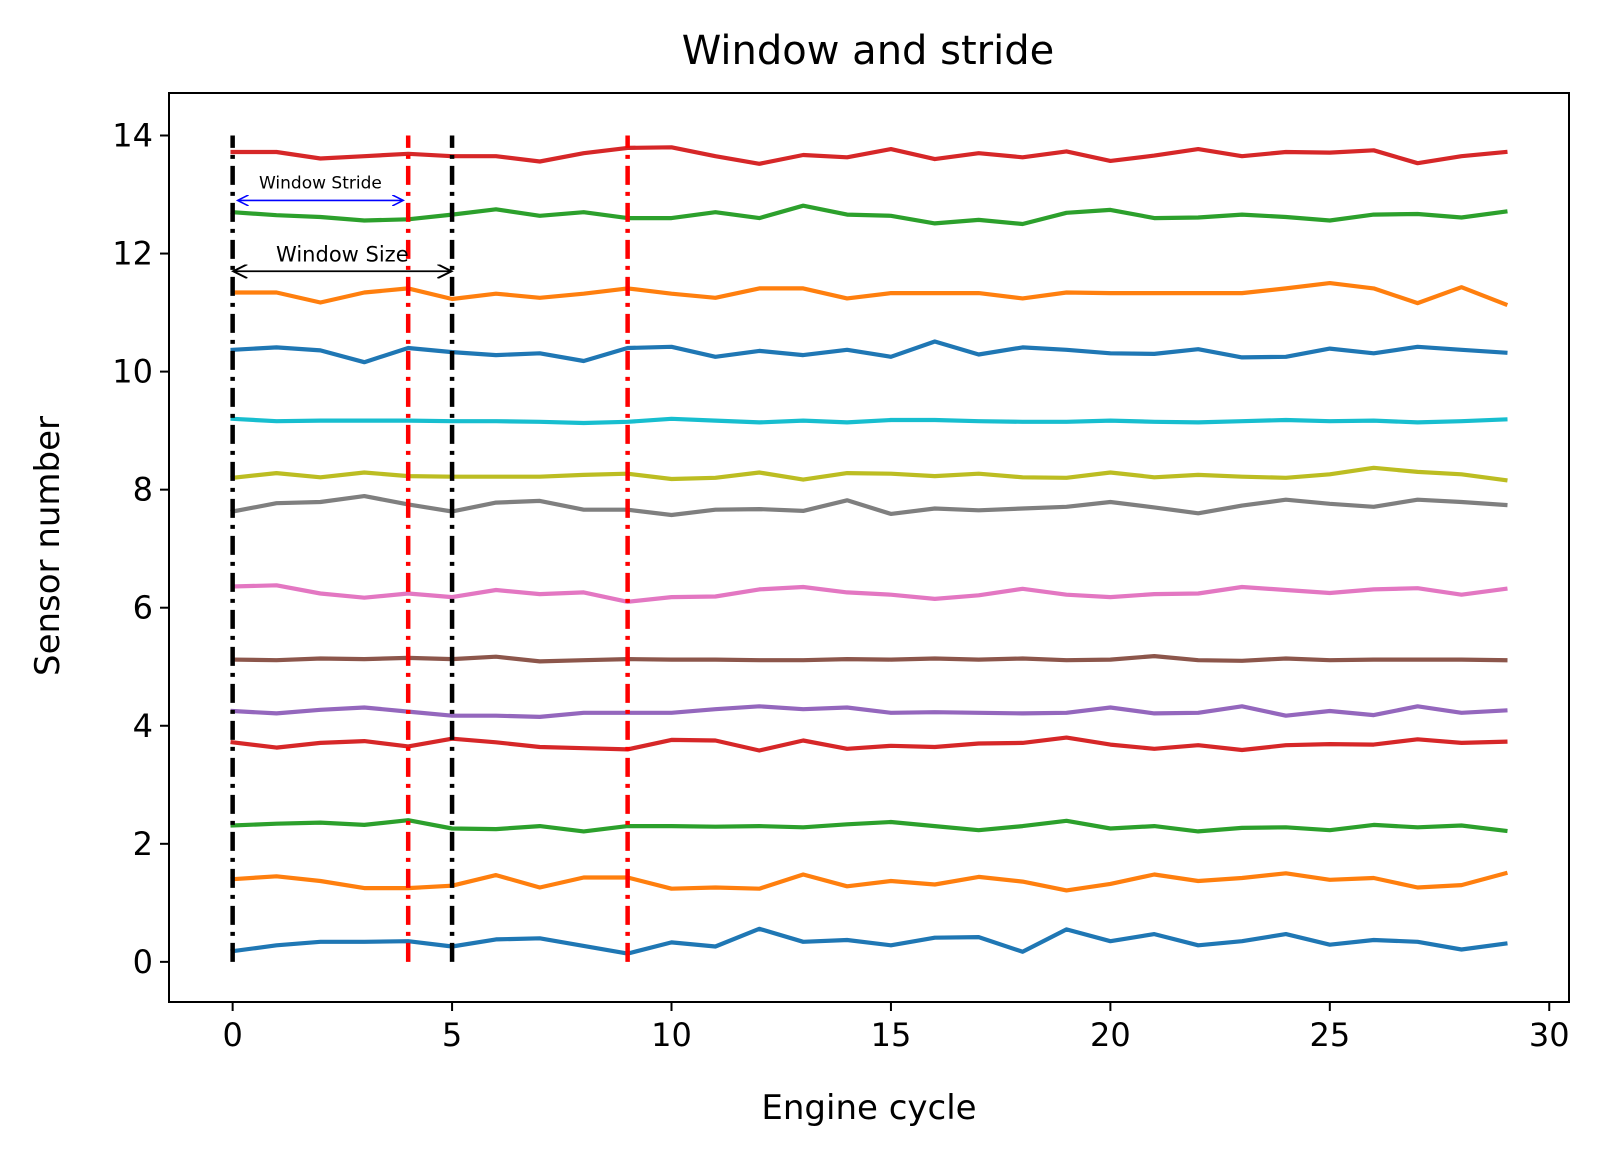 The width and height of the screenshot is (1601, 1155). What do you see at coordinates (132, 254) in the screenshot?
I see `y-tick-label-12: 12` at bounding box center [132, 254].